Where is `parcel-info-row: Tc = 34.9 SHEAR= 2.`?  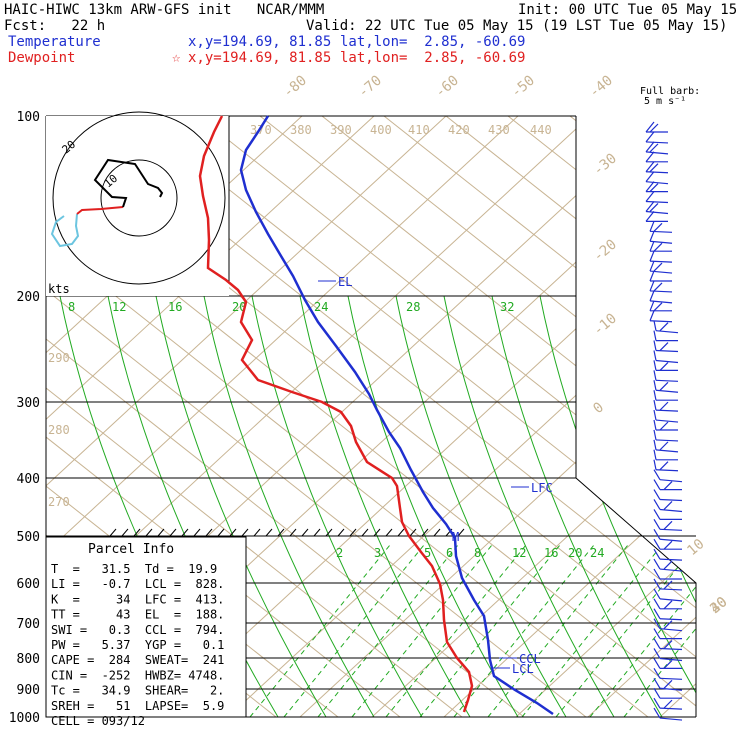
parcel-info-row: Tc = 34.9 SHEAR= 2. is located at coordinates (137, 691).